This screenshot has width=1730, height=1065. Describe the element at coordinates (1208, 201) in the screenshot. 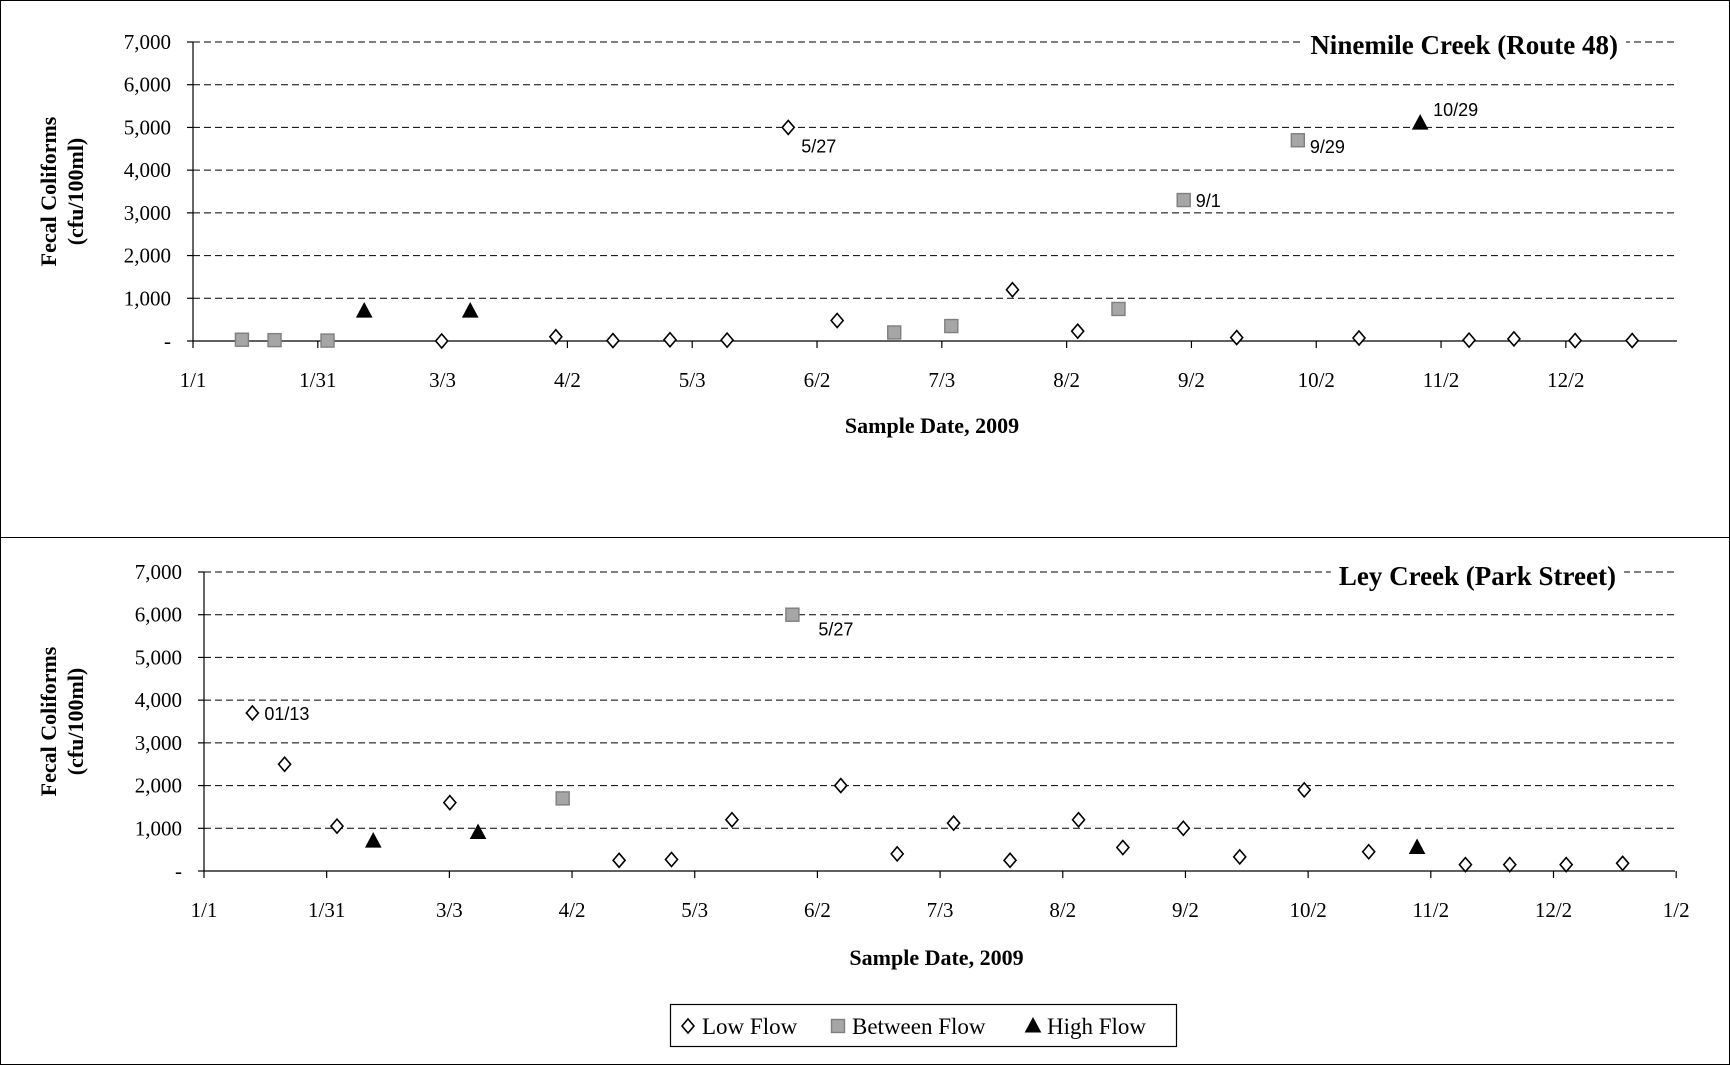

I see `data-label: 9/1` at that location.